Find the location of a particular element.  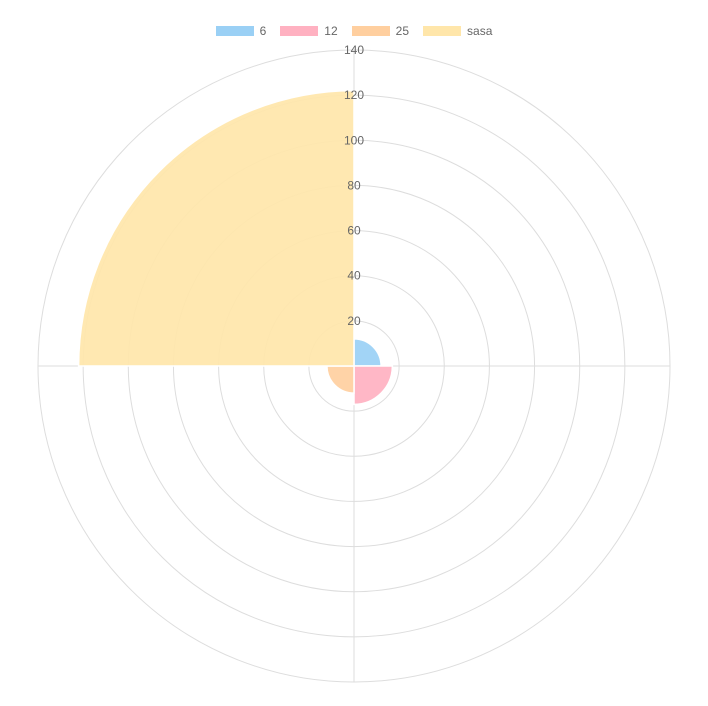

radial-tick-labels: 20 40 60 80 100 120 140 is located at coordinates (354, 185).